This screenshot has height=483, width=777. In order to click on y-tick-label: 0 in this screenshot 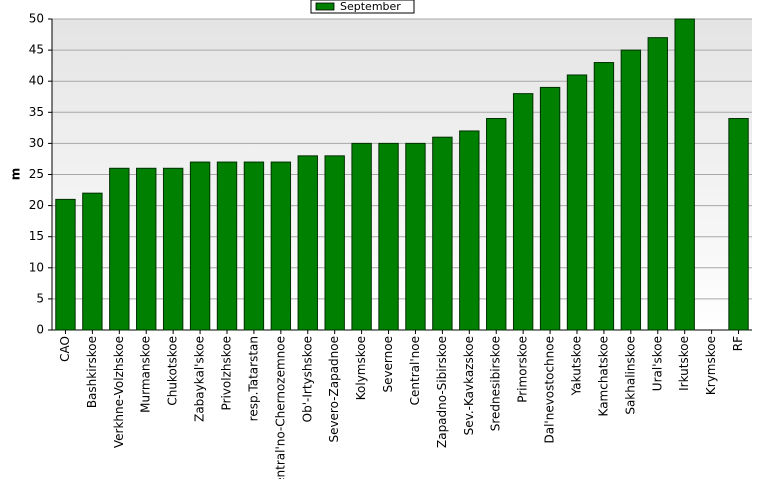, I will do `click(40, 330)`.